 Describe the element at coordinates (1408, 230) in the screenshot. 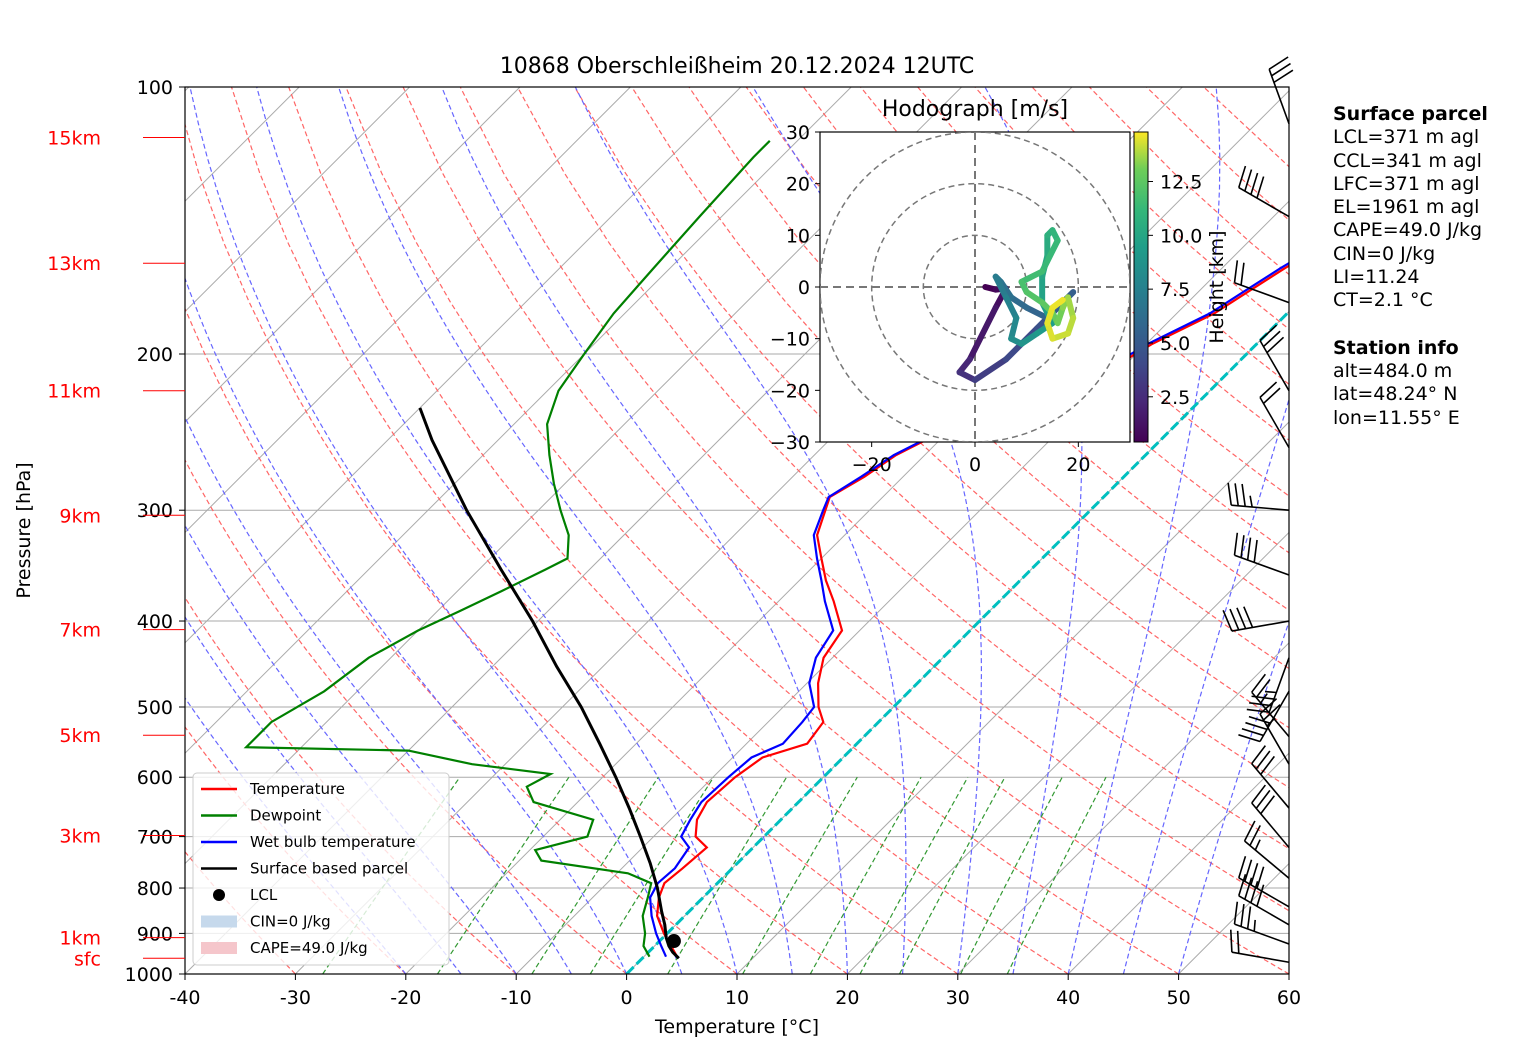

I see `surface-parcel-cape: CAPE=49.0 J/kg` at that location.